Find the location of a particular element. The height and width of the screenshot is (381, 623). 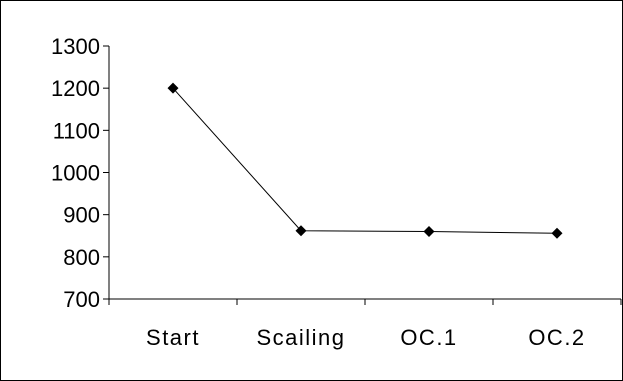

y-tick-label: 1000 is located at coordinates (75, 173).